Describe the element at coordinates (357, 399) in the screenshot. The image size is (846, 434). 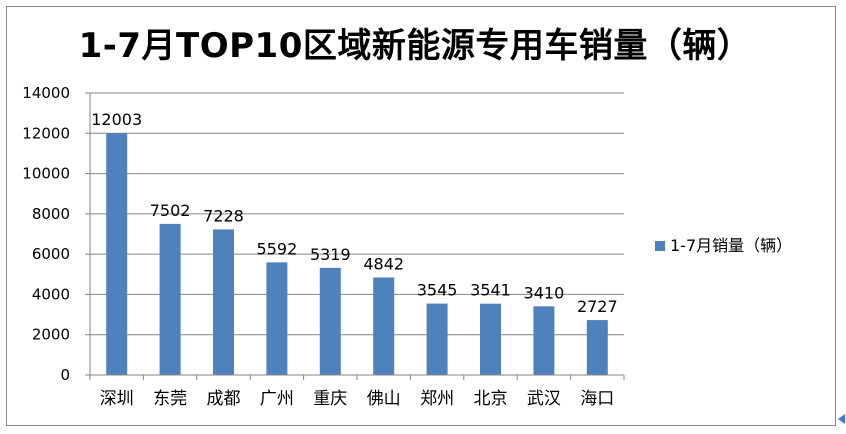
I see `x-tick-labels: 深圳 东莞 成都 广州 重庆 佛山 郑州 北京 武汉 海口` at that location.